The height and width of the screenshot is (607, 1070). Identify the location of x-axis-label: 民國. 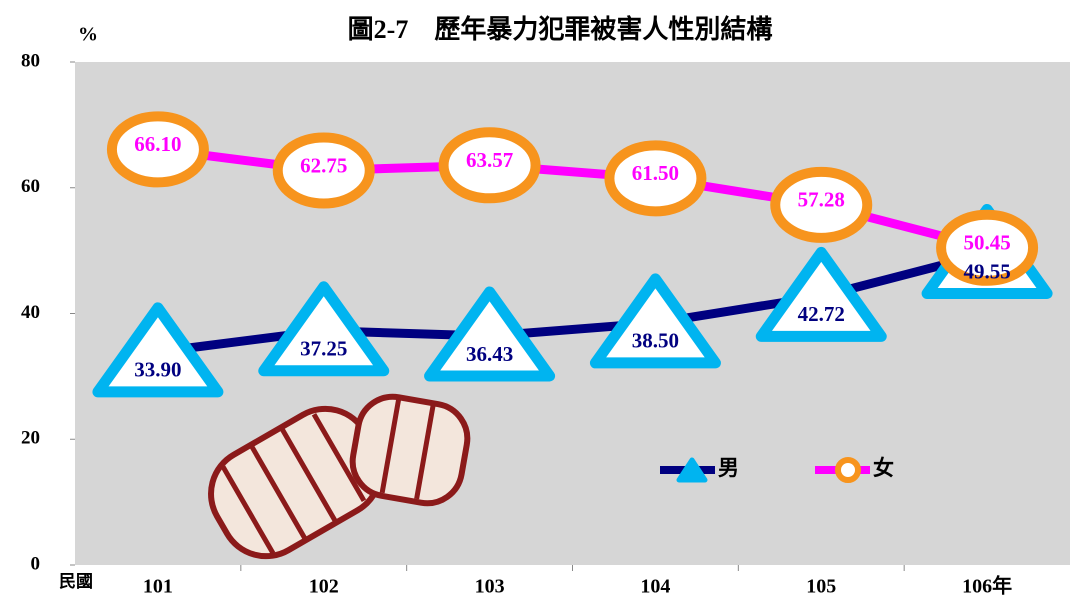
(76, 581).